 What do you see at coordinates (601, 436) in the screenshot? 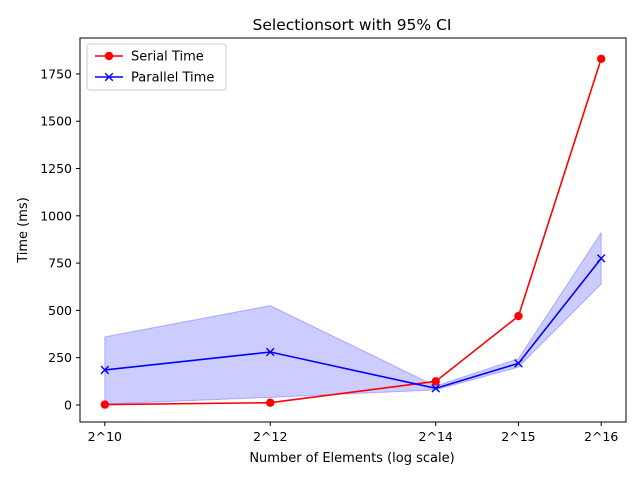
I see `x-tick-label: 2^16` at bounding box center [601, 436].